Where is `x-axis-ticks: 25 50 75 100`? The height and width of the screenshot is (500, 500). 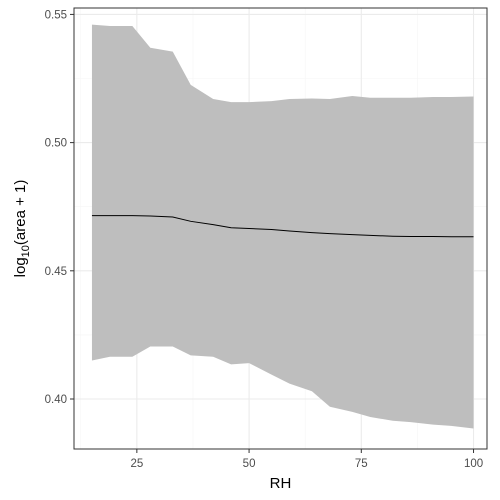 x-axis-ticks: 25 50 75 100 is located at coordinates (306, 459).